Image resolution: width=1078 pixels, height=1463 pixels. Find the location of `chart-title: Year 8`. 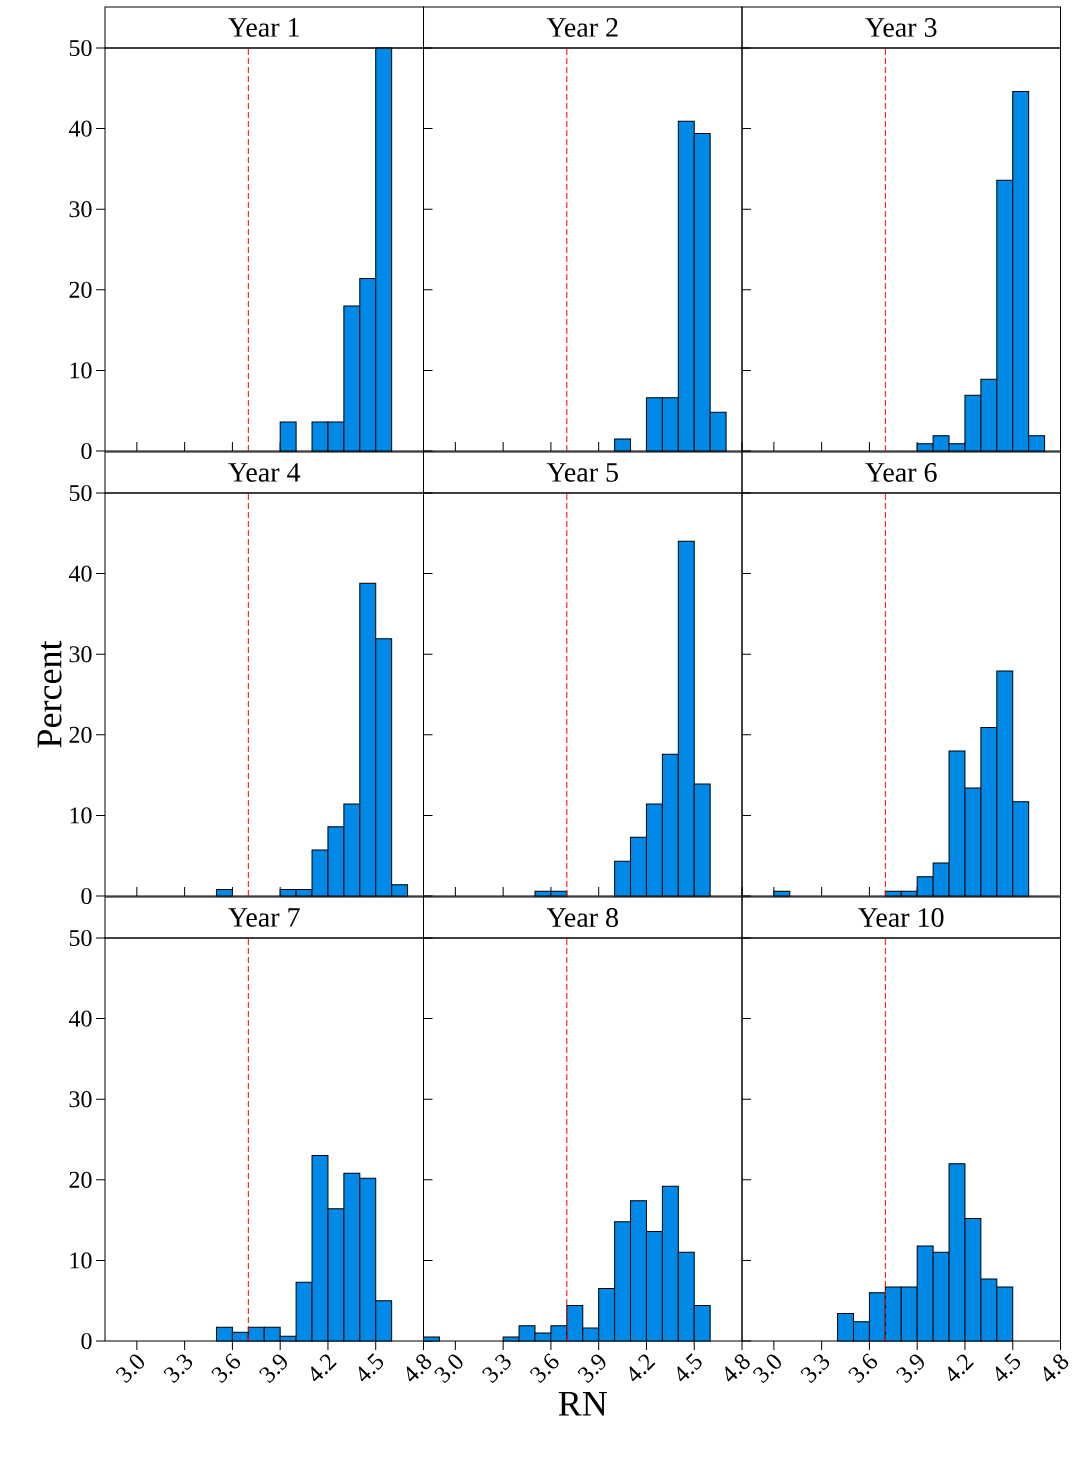

chart-title: Year 8 is located at coordinates (582, 917).